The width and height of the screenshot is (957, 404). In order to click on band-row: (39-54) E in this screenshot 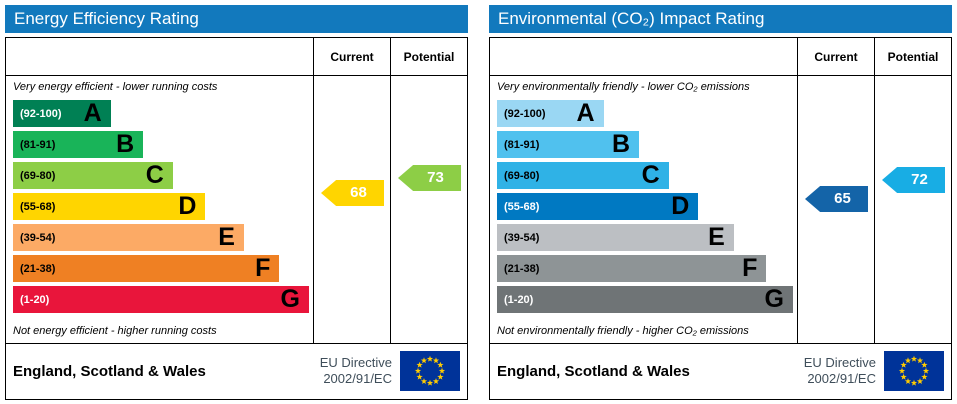, I will do `click(161, 239)`.